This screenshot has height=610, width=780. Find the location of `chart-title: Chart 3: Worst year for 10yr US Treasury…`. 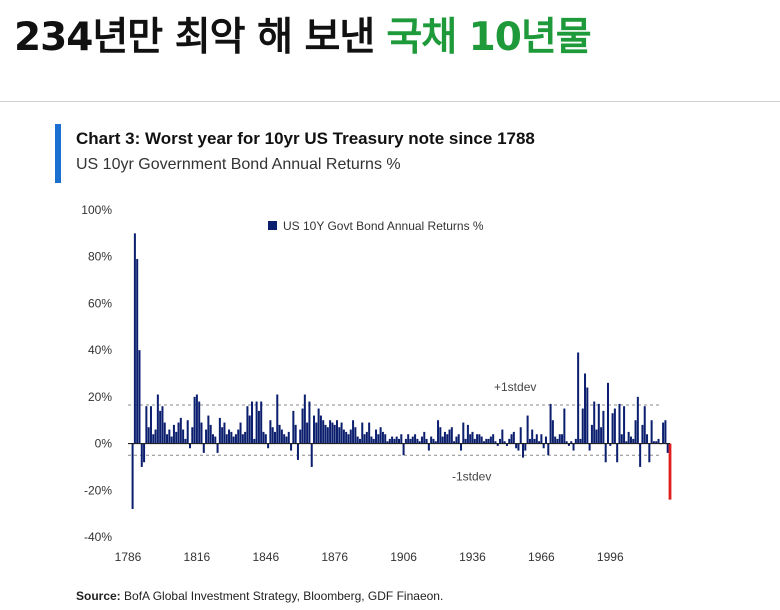

chart-title: Chart 3: Worst year for 10yr US Treasury… is located at coordinates (305, 138).